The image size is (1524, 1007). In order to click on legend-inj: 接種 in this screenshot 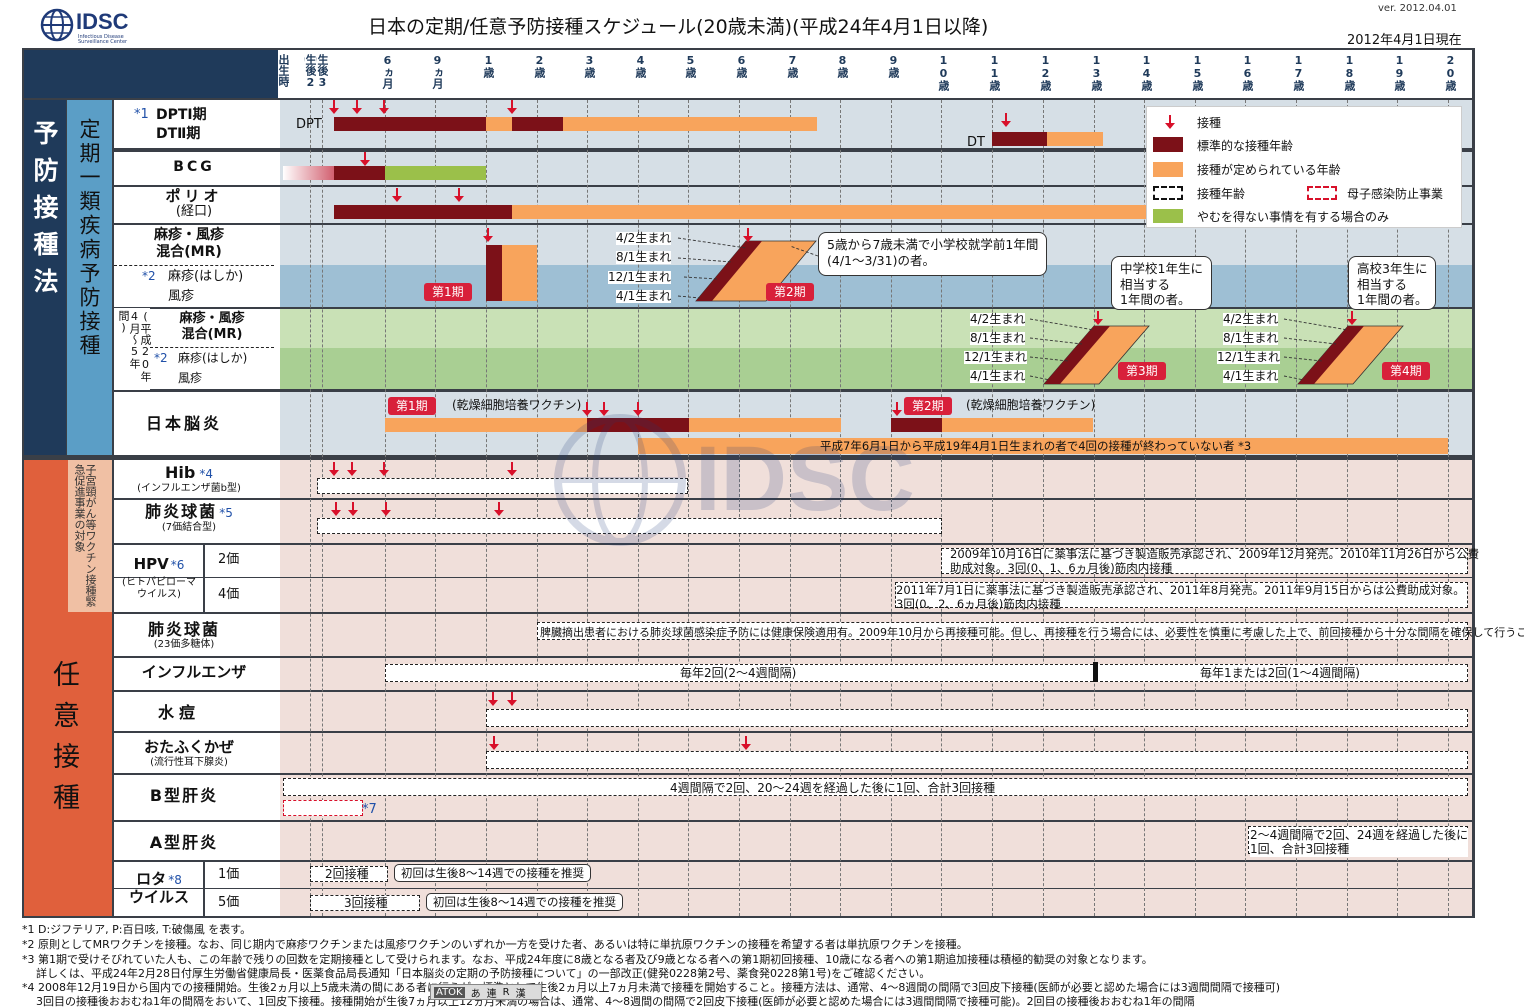, I will do `click(1209, 123)`.